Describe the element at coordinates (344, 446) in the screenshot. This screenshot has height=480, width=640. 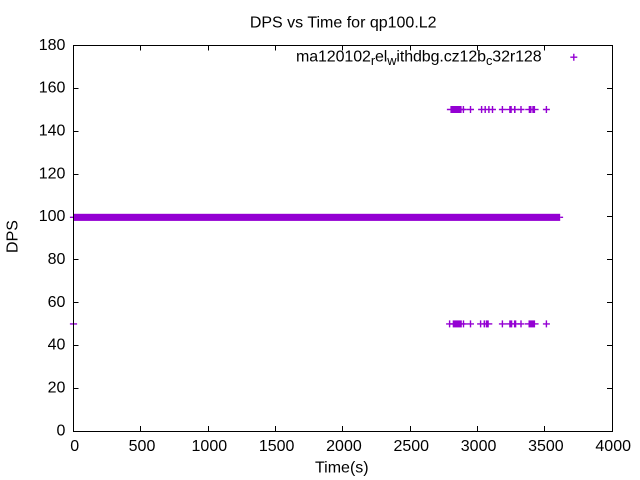
I see `svg-text: 2000` at that location.